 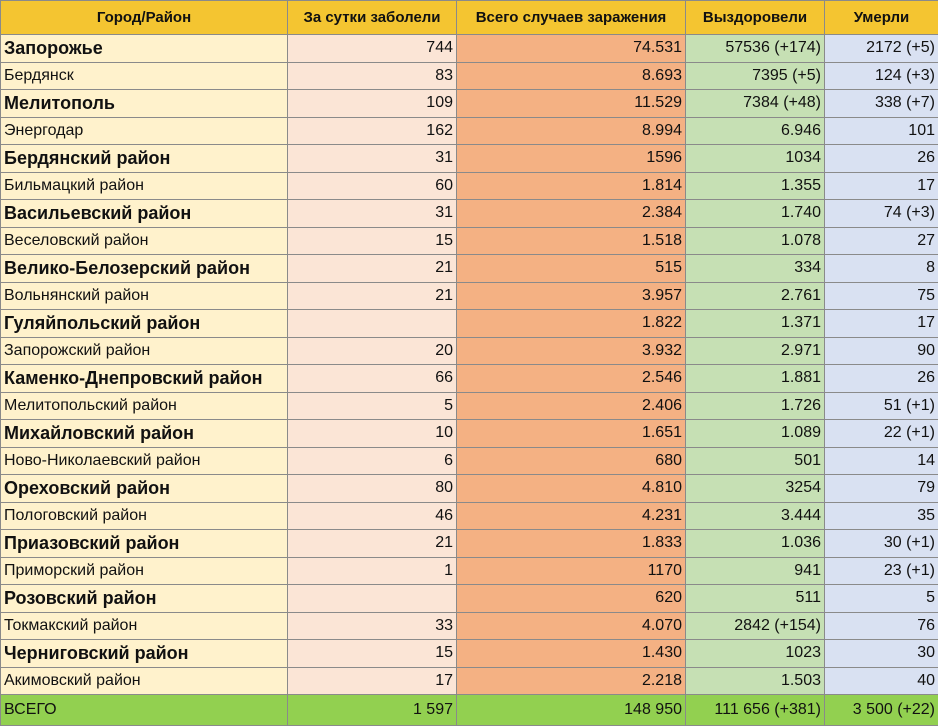 What do you see at coordinates (881, 406) in the screenshot?
I see `cell-deaths: 51 (+1)` at bounding box center [881, 406].